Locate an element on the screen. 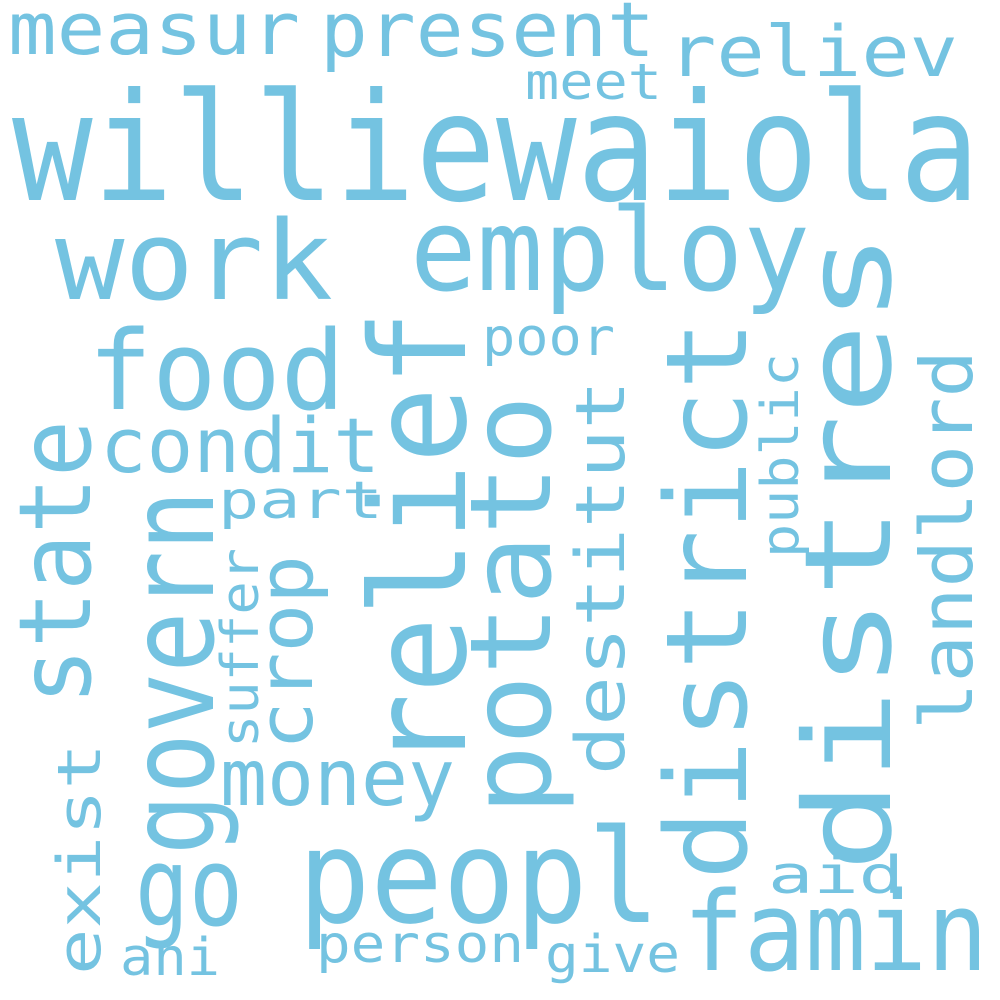 The width and height of the screenshot is (1000, 1000). word-part: part is located at coordinates (300, 501).